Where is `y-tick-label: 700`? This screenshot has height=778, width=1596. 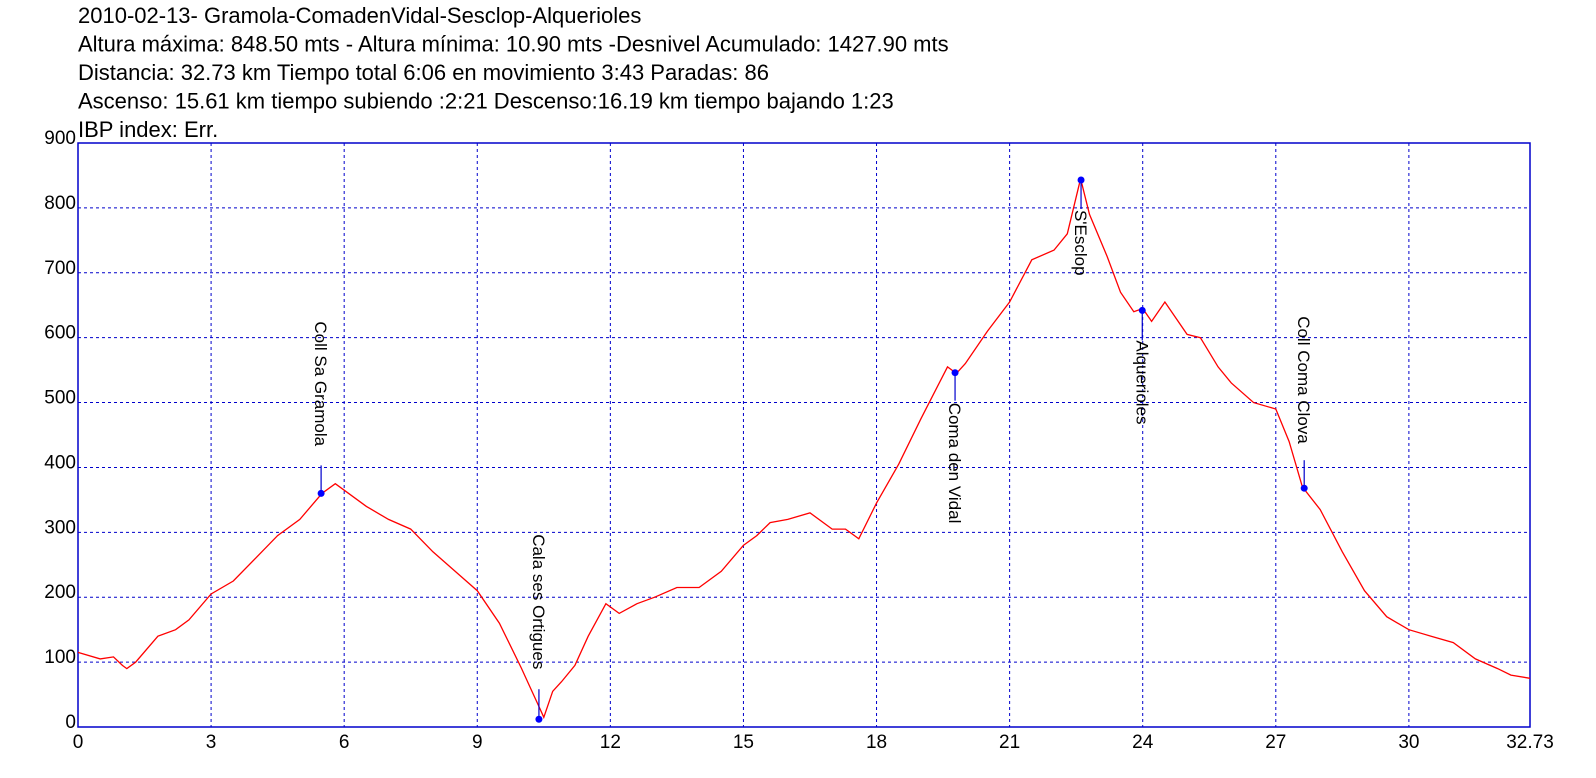
y-tick-label: 700 is located at coordinates (60, 268).